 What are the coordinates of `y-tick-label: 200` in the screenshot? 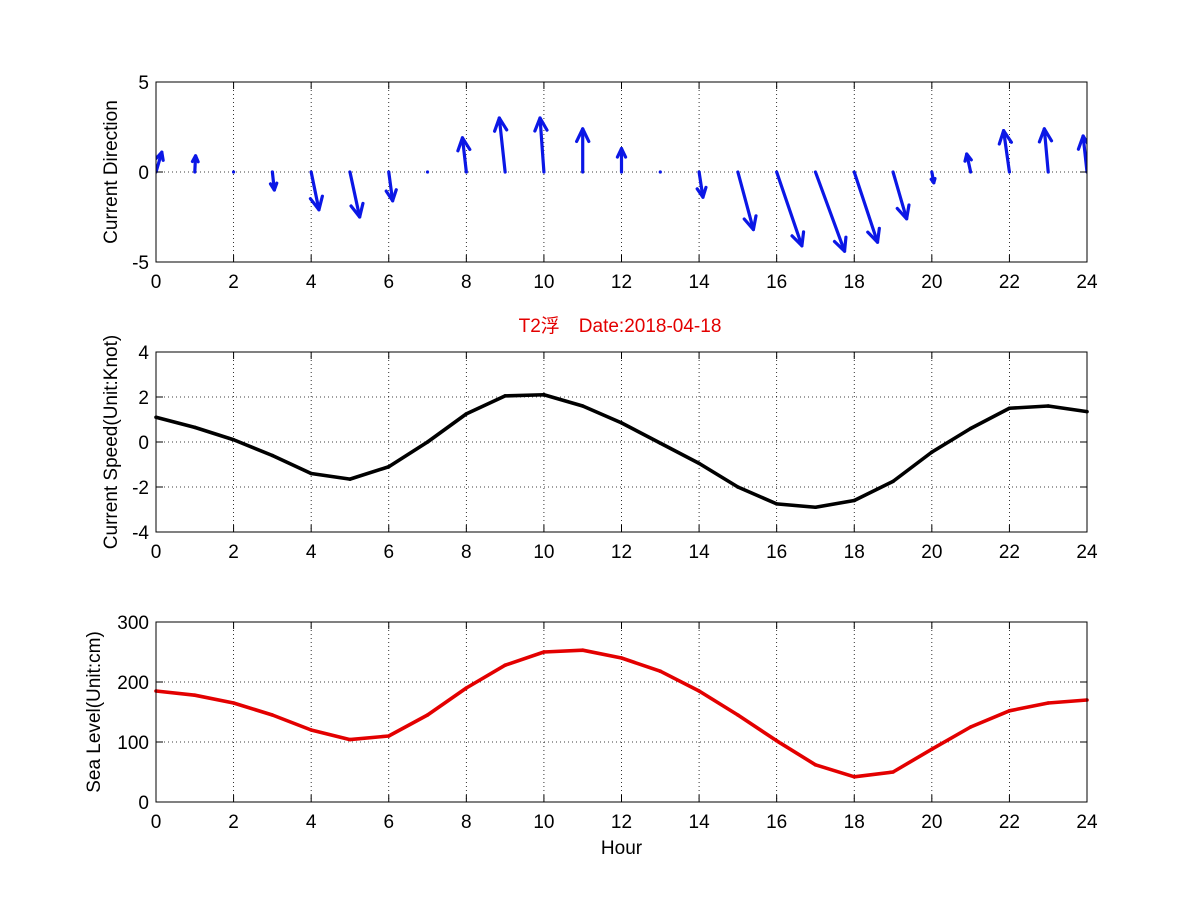 It's located at (133, 683).